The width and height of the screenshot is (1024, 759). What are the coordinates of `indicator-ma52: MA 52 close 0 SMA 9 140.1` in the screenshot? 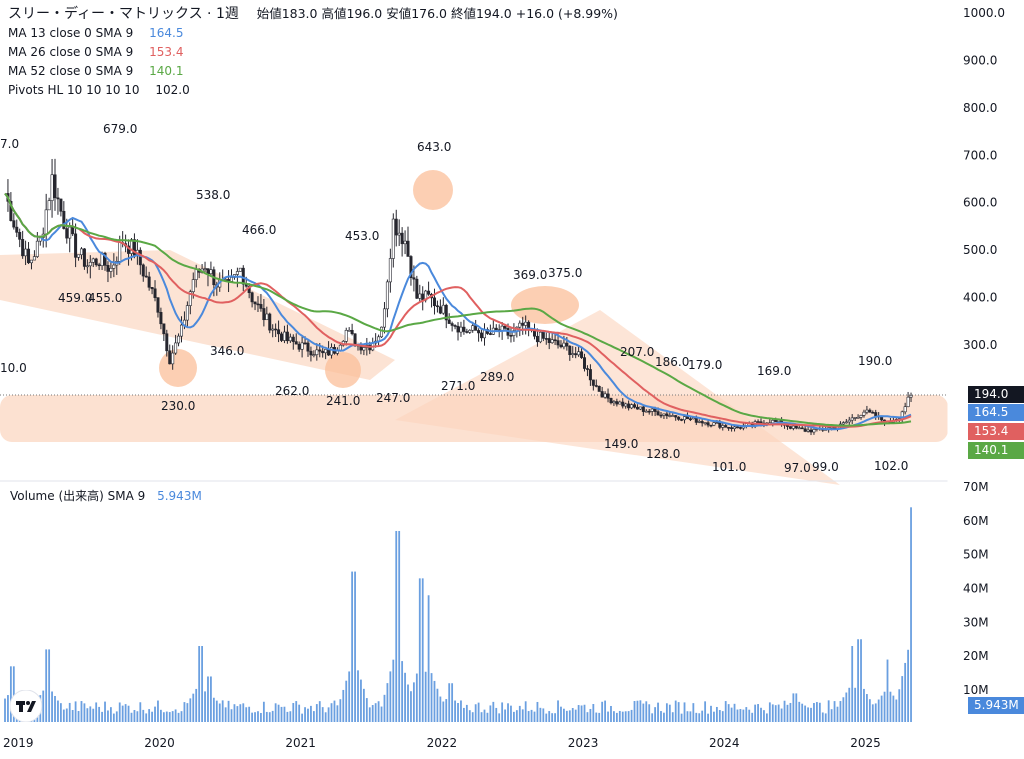 It's located at (313, 71).